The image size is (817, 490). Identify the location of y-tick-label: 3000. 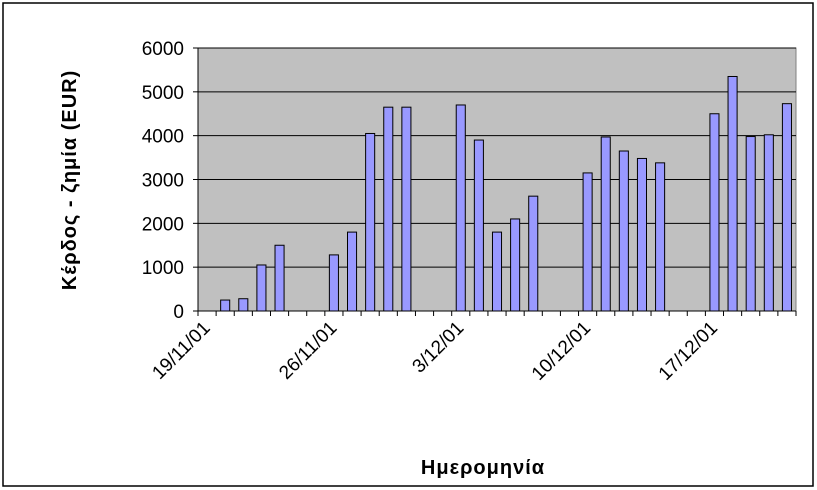
(163, 181).